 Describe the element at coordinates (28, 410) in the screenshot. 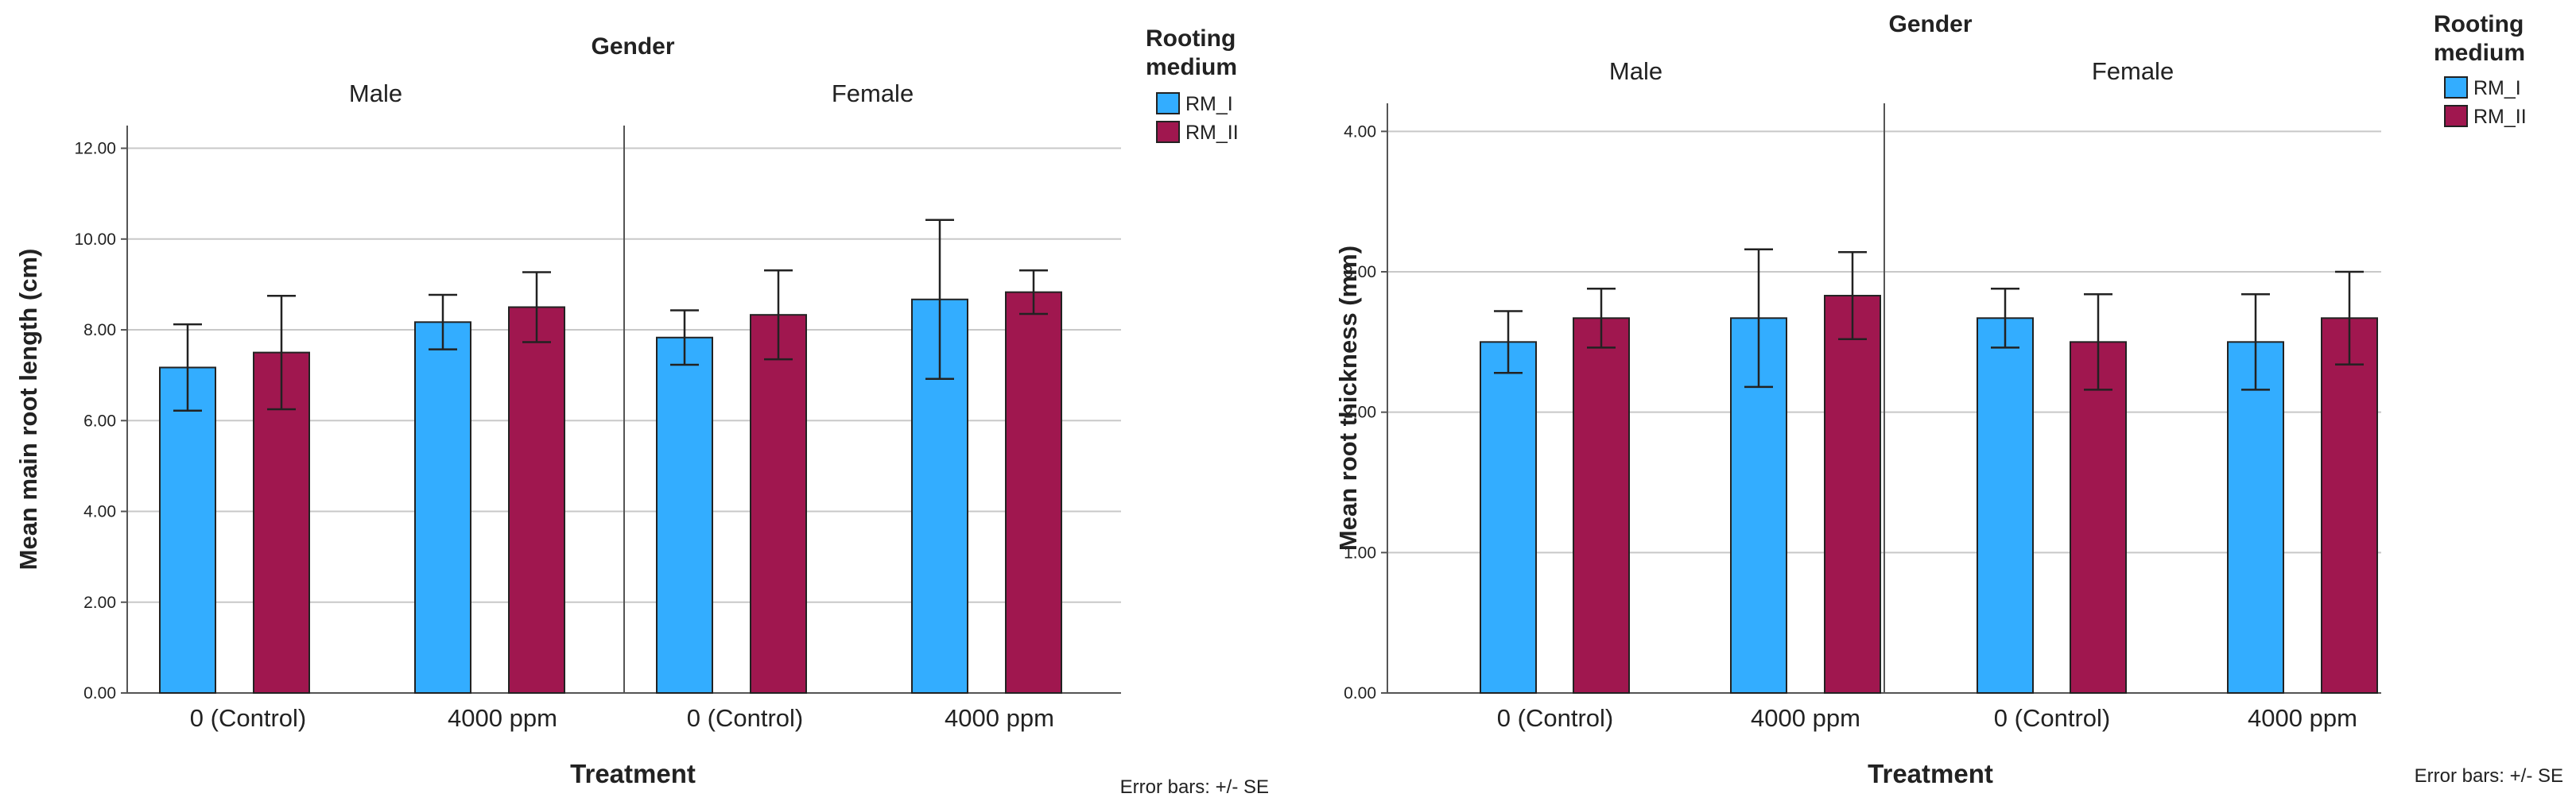

I see `y-axis-title: Mean main root length (cm)` at that location.